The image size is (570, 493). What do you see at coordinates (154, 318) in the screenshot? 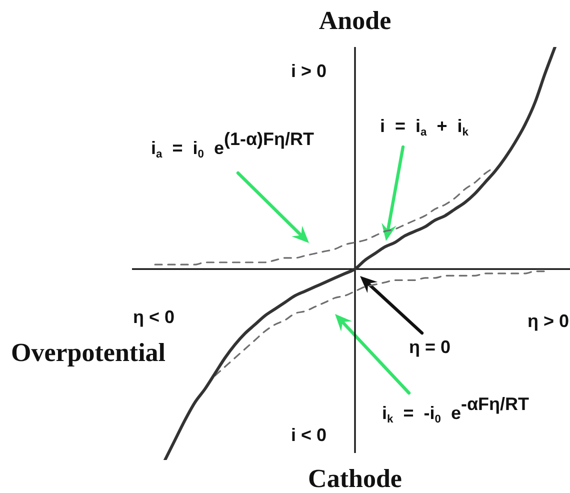
I see `annotation: η < 0` at bounding box center [154, 318].